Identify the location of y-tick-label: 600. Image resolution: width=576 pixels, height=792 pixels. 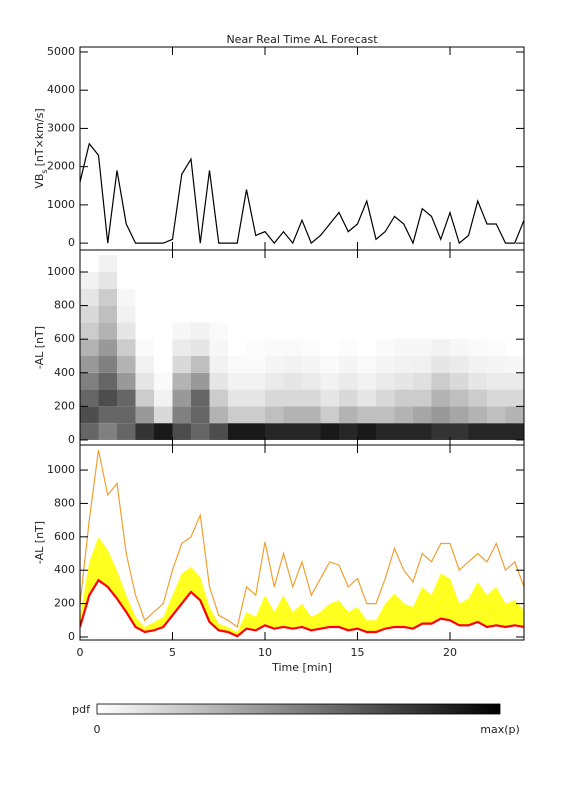
(64, 536).